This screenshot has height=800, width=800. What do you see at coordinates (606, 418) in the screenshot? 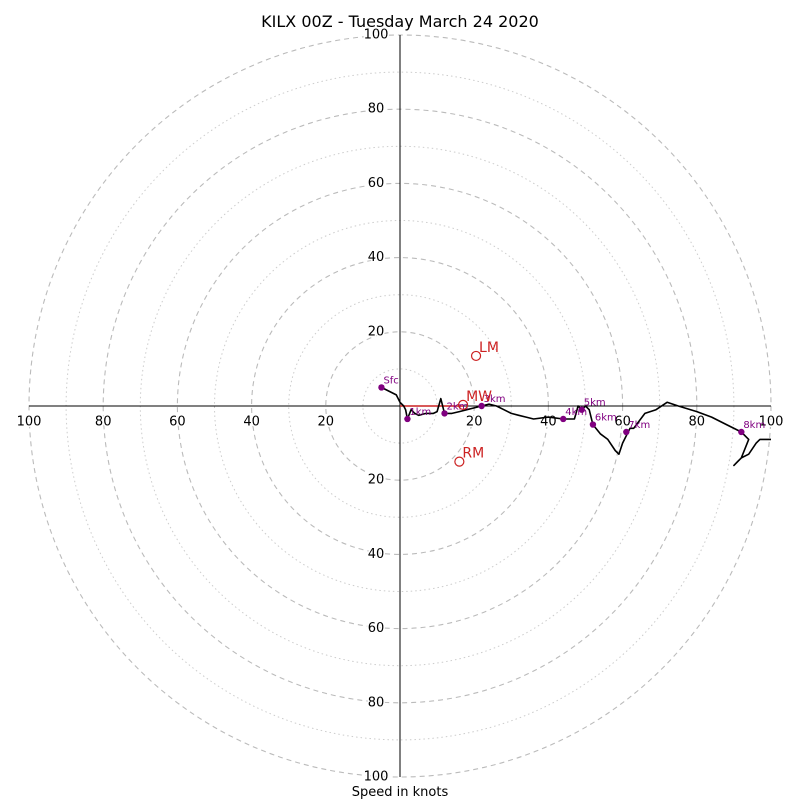
I see `height-label-6km: 6km` at bounding box center [606, 418].